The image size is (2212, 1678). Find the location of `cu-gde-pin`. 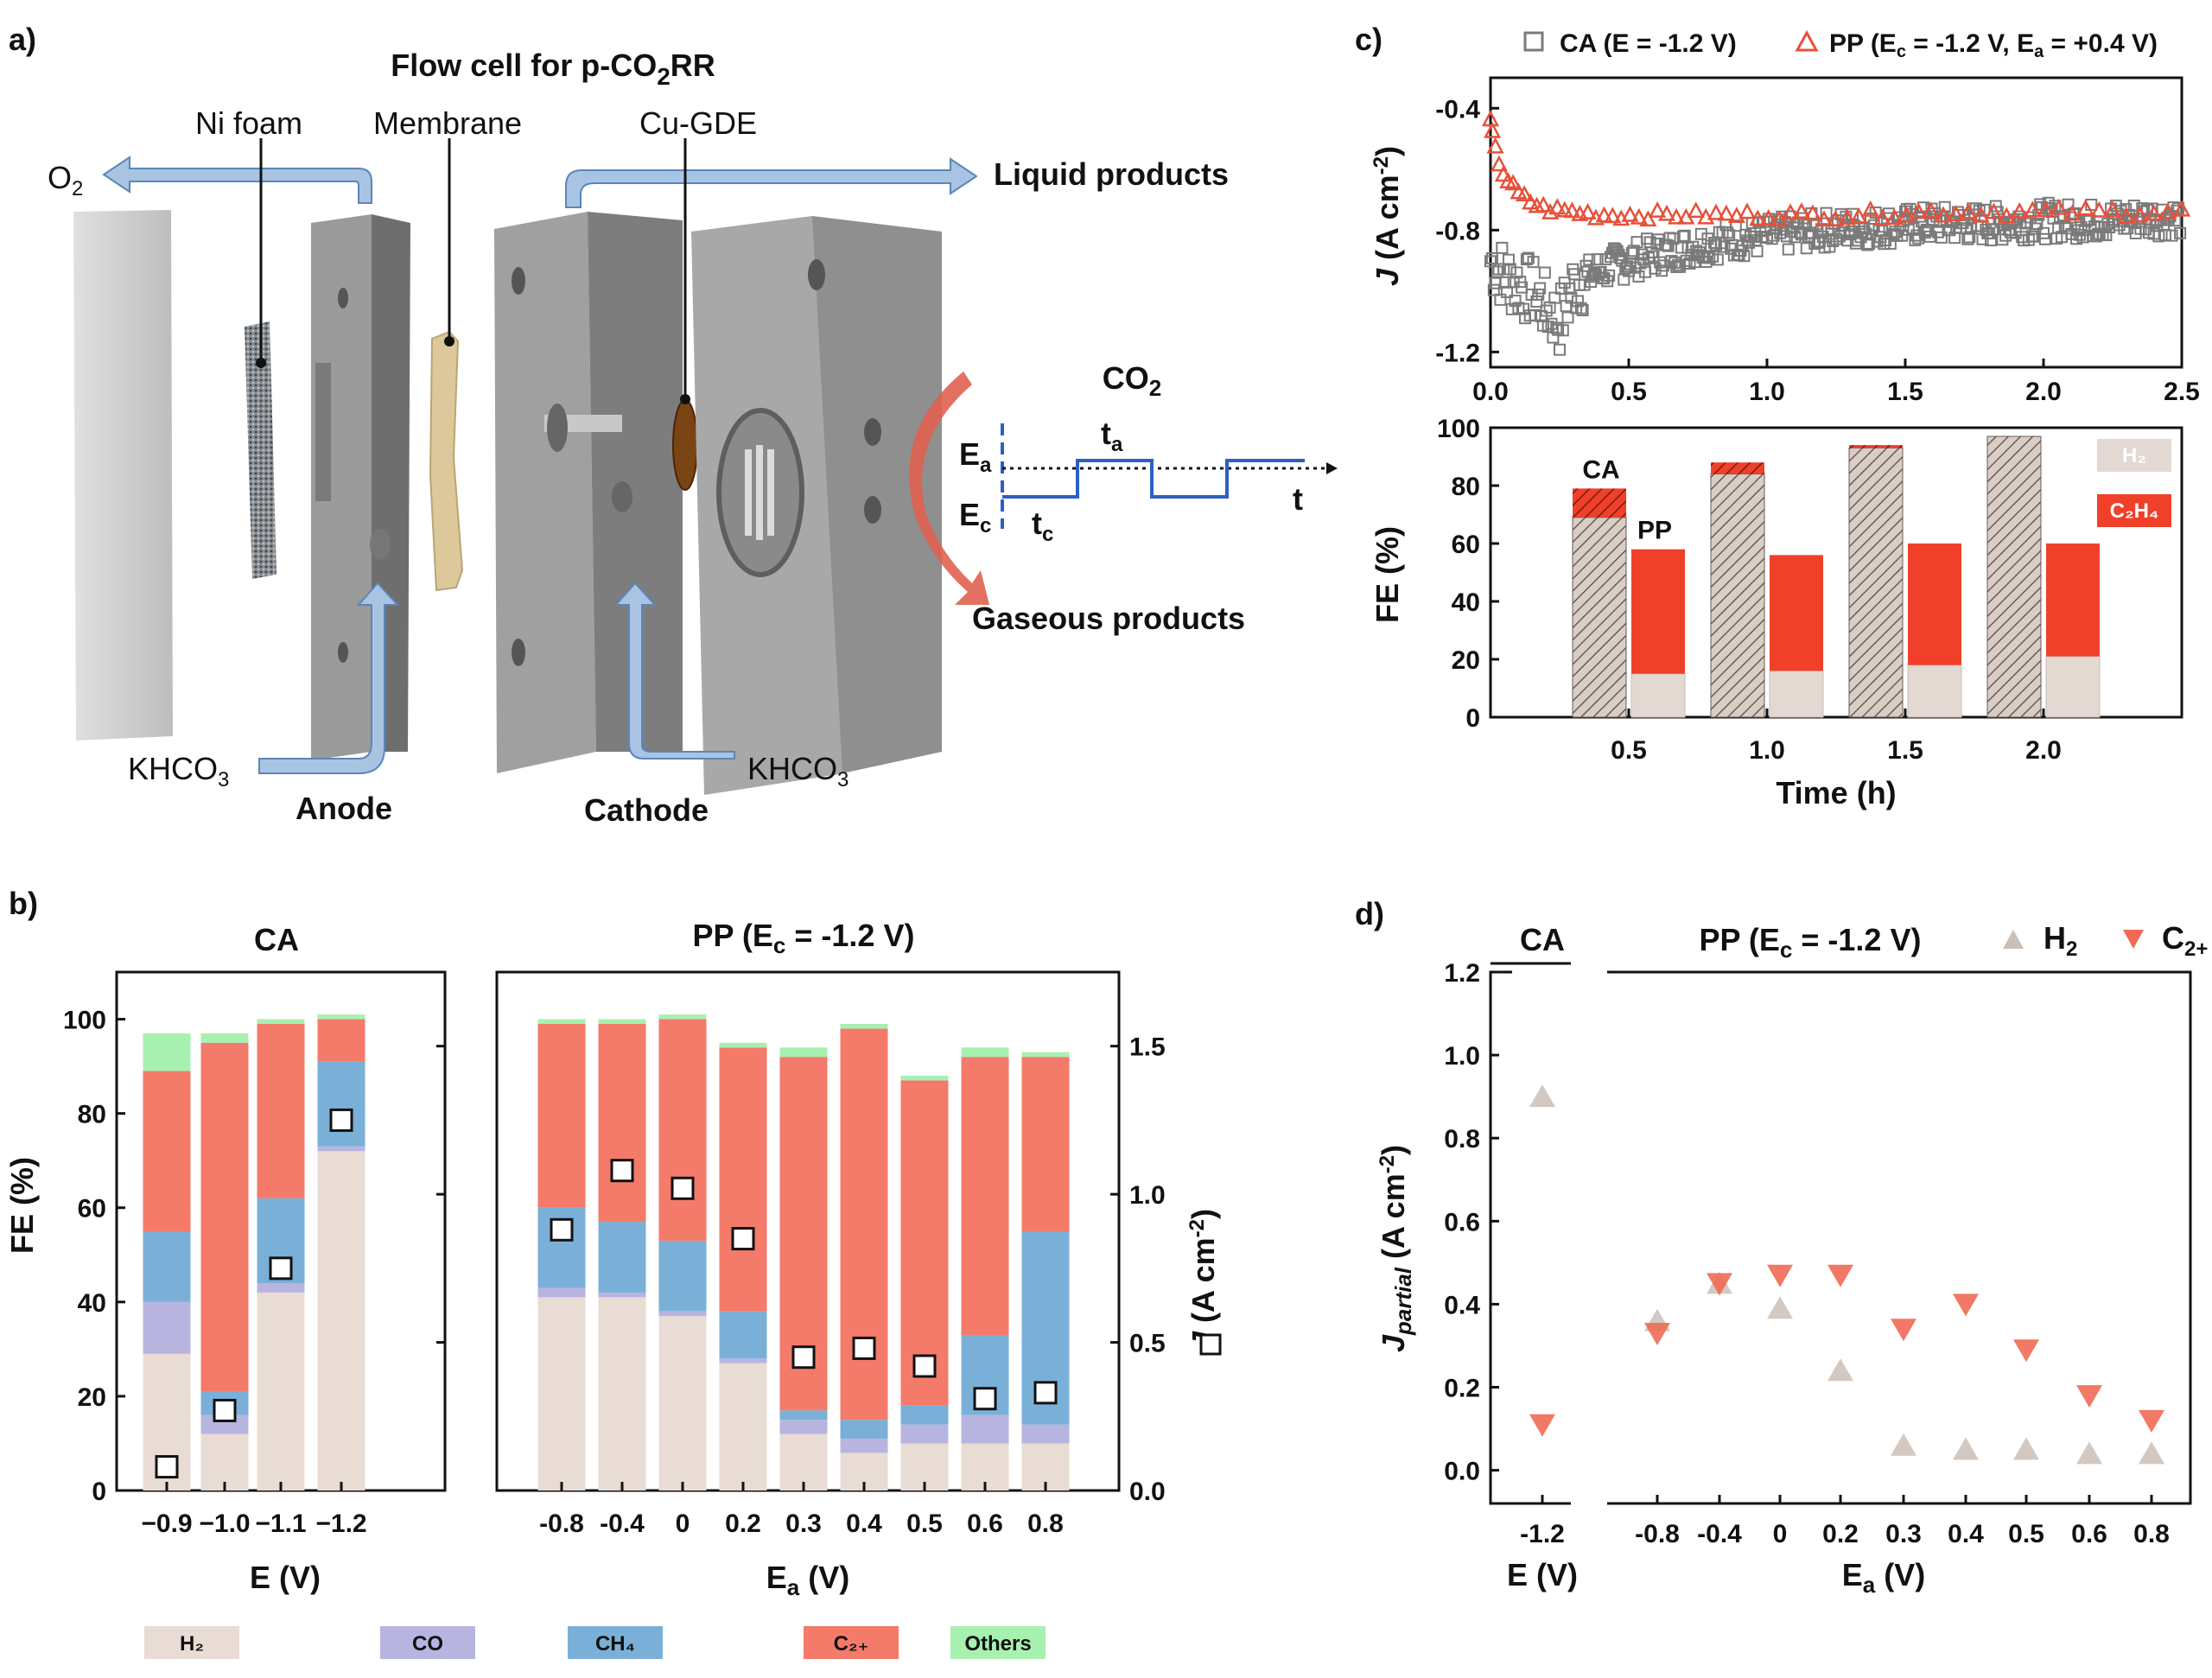

cu-gde-pin is located at coordinates (685, 399).